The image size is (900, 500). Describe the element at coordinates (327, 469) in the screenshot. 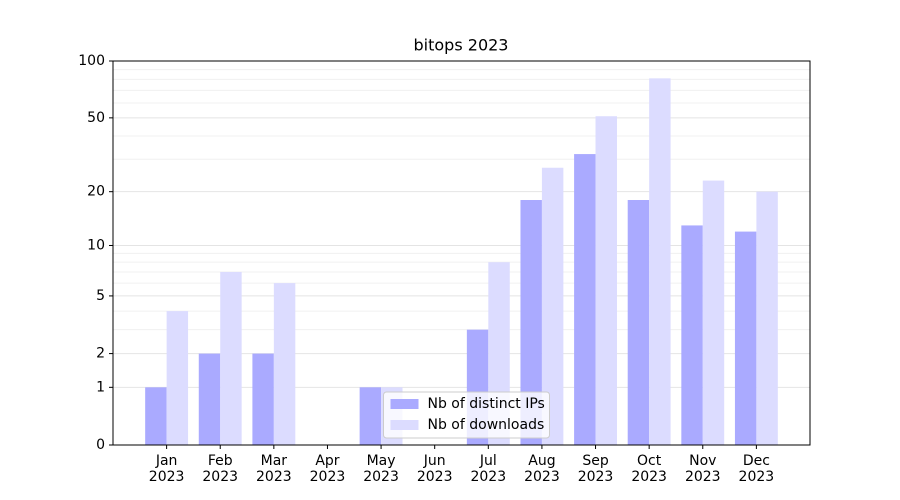

I see `x-tick-label: Apr 2023` at that location.